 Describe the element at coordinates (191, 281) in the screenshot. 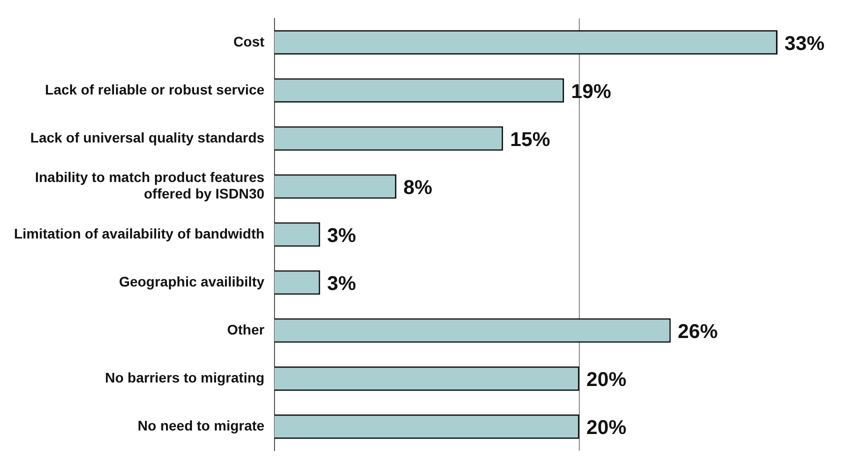

I see `y-tick-label: Geographic availibilty` at that location.